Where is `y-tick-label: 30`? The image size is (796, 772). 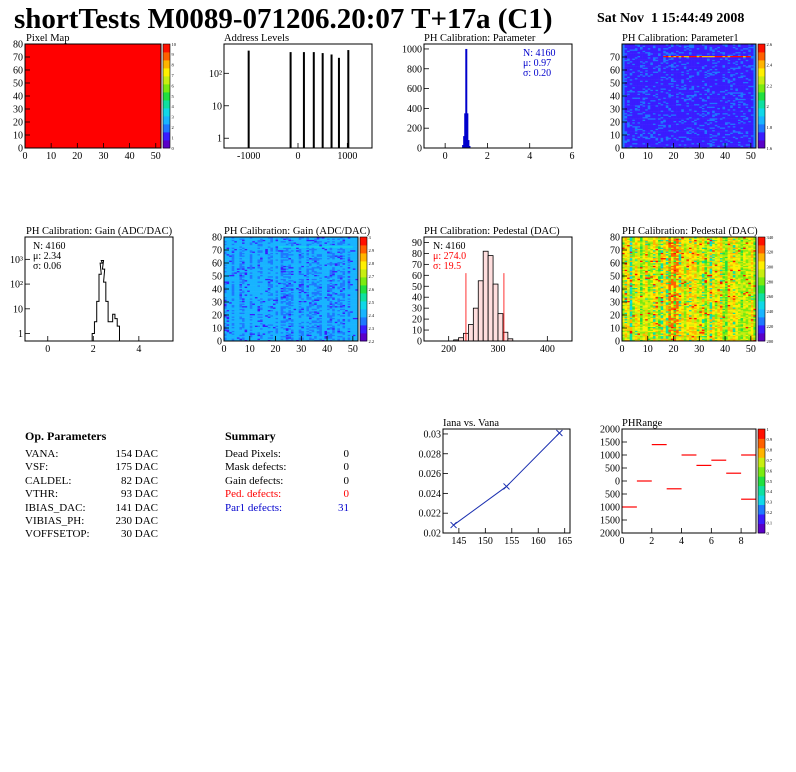
y-tick-label: 30 is located at coordinates (18, 110).